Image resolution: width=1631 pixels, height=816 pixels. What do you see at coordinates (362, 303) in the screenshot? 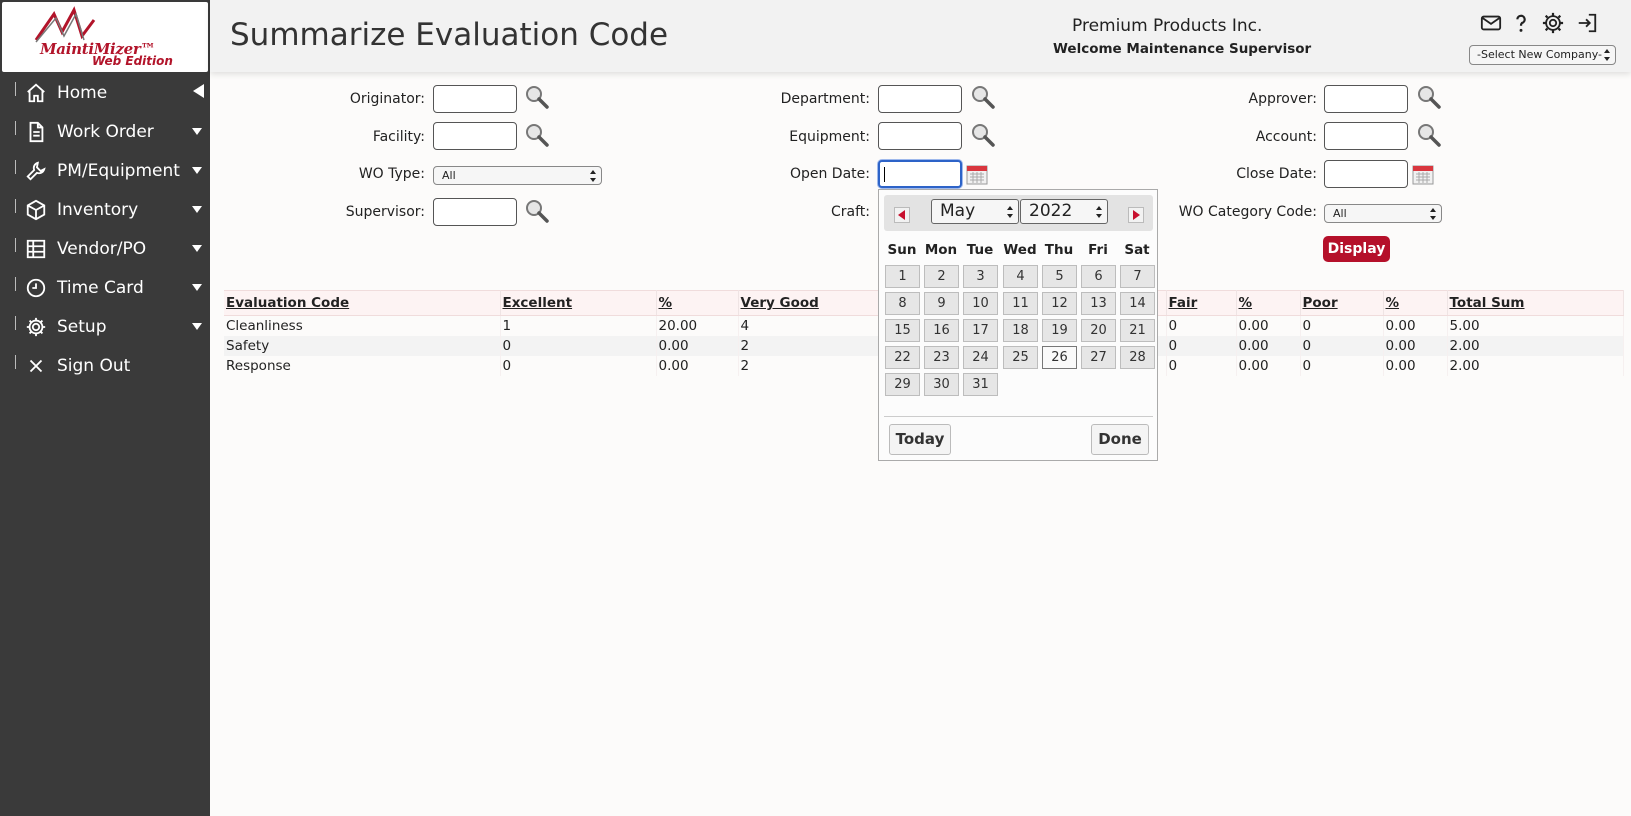
I see `column-header: Evaluation Code` at bounding box center [362, 303].